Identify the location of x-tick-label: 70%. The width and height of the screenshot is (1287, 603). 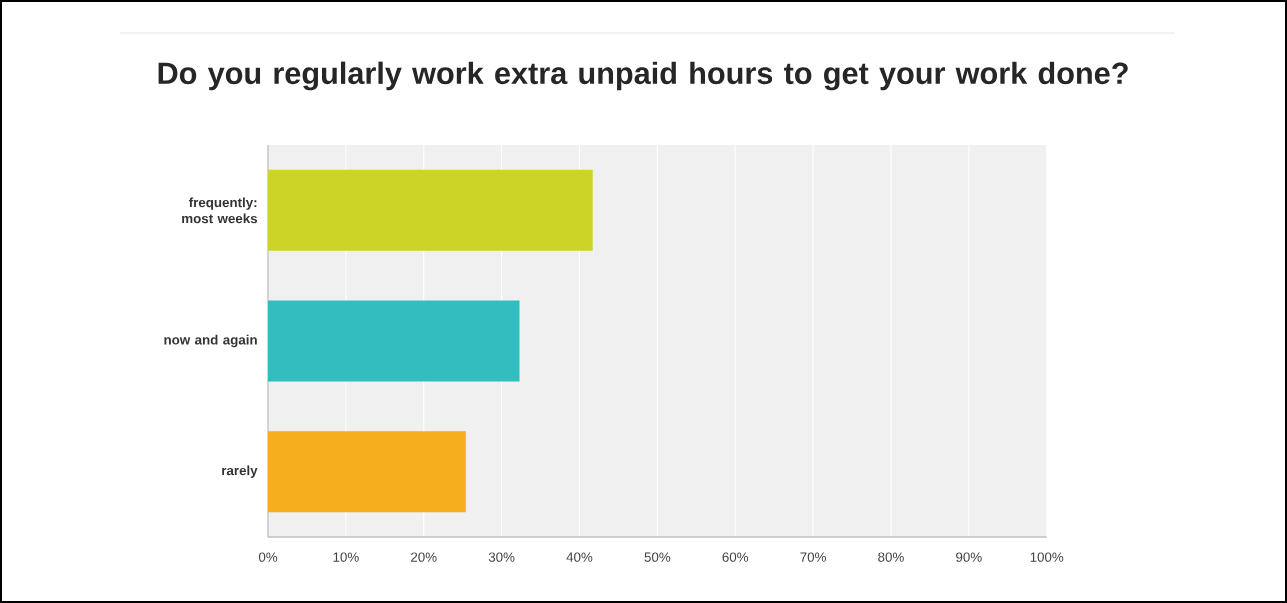
(813, 557).